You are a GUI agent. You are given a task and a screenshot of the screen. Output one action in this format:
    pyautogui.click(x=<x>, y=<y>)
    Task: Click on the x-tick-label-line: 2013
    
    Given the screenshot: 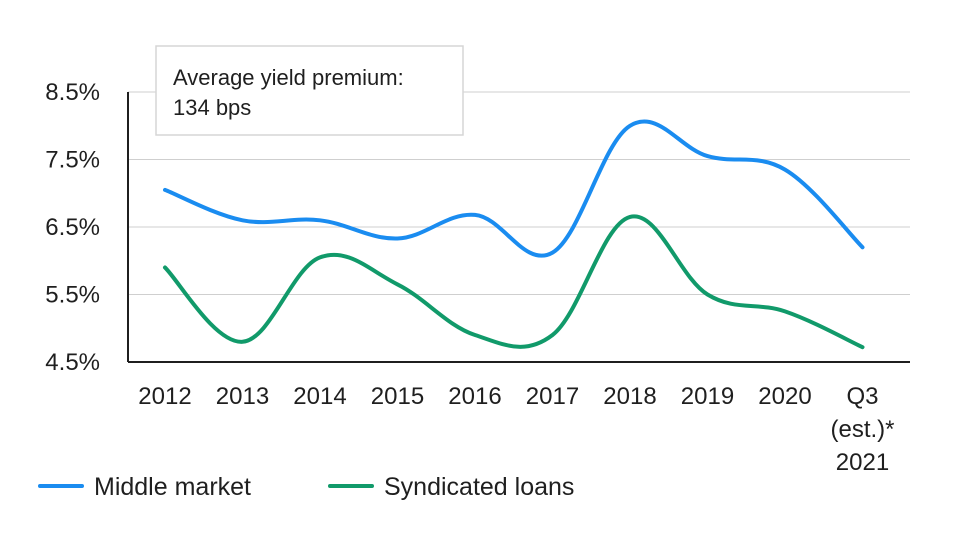 What is the action you would take?
    pyautogui.click(x=242, y=396)
    